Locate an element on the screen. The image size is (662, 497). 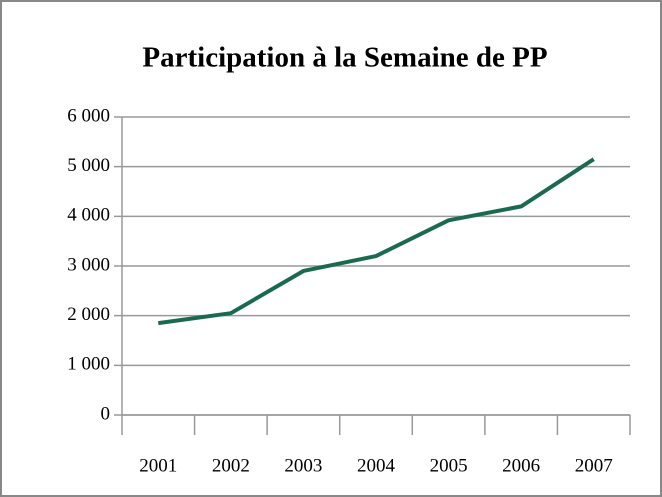
y-tick-label: 3 000 is located at coordinates (88, 264).